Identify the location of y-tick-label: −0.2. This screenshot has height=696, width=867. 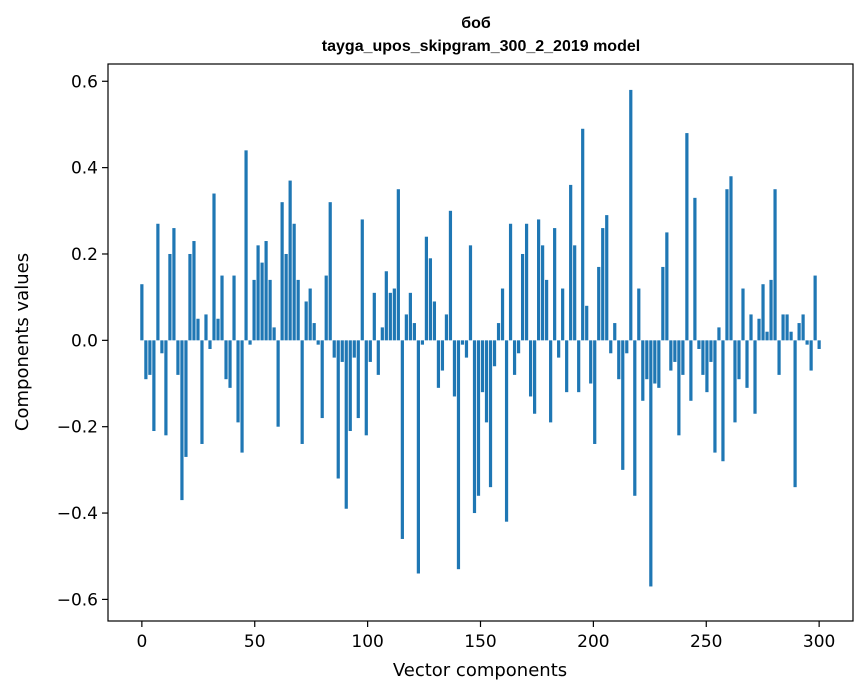
(77, 428).